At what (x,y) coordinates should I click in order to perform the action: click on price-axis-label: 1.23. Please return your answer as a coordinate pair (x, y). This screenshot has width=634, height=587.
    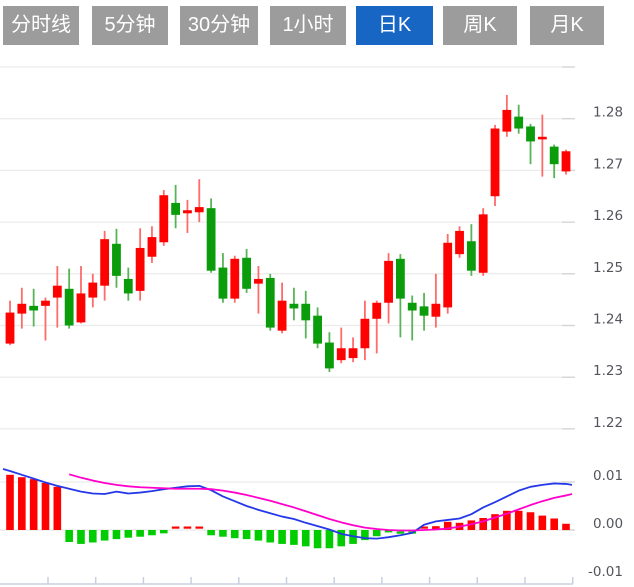
    Looking at the image, I should click on (608, 371).